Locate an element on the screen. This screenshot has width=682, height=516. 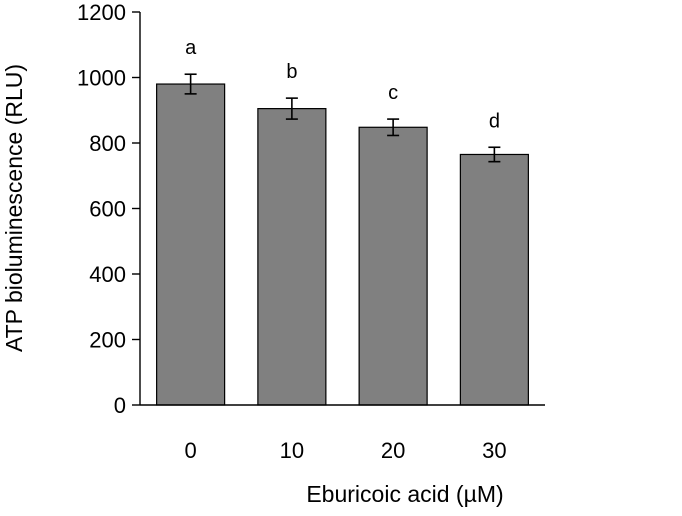
y-tick-label: 1200 is located at coordinates (101, 12).